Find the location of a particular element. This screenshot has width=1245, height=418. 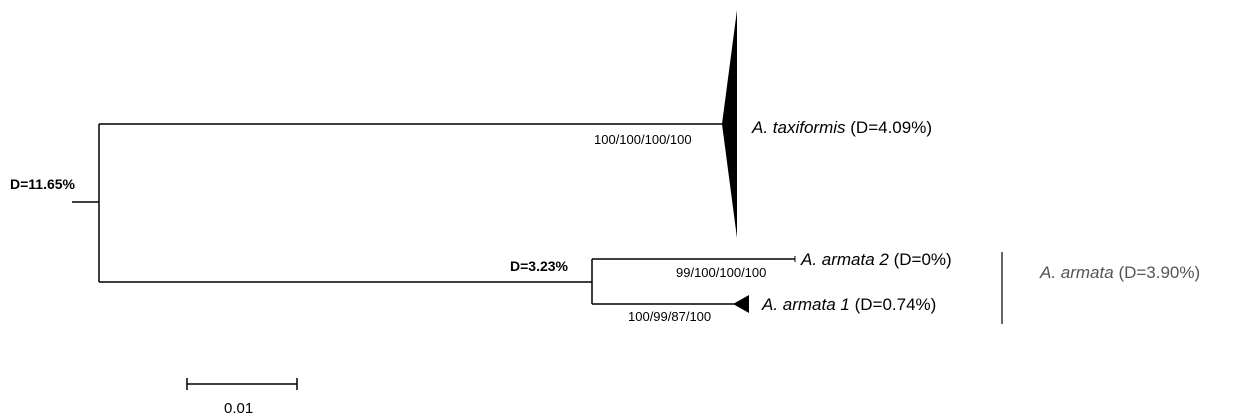

taxon-label-taxiformis: A. taxiformis (D=4.09%) is located at coordinates (841, 127).